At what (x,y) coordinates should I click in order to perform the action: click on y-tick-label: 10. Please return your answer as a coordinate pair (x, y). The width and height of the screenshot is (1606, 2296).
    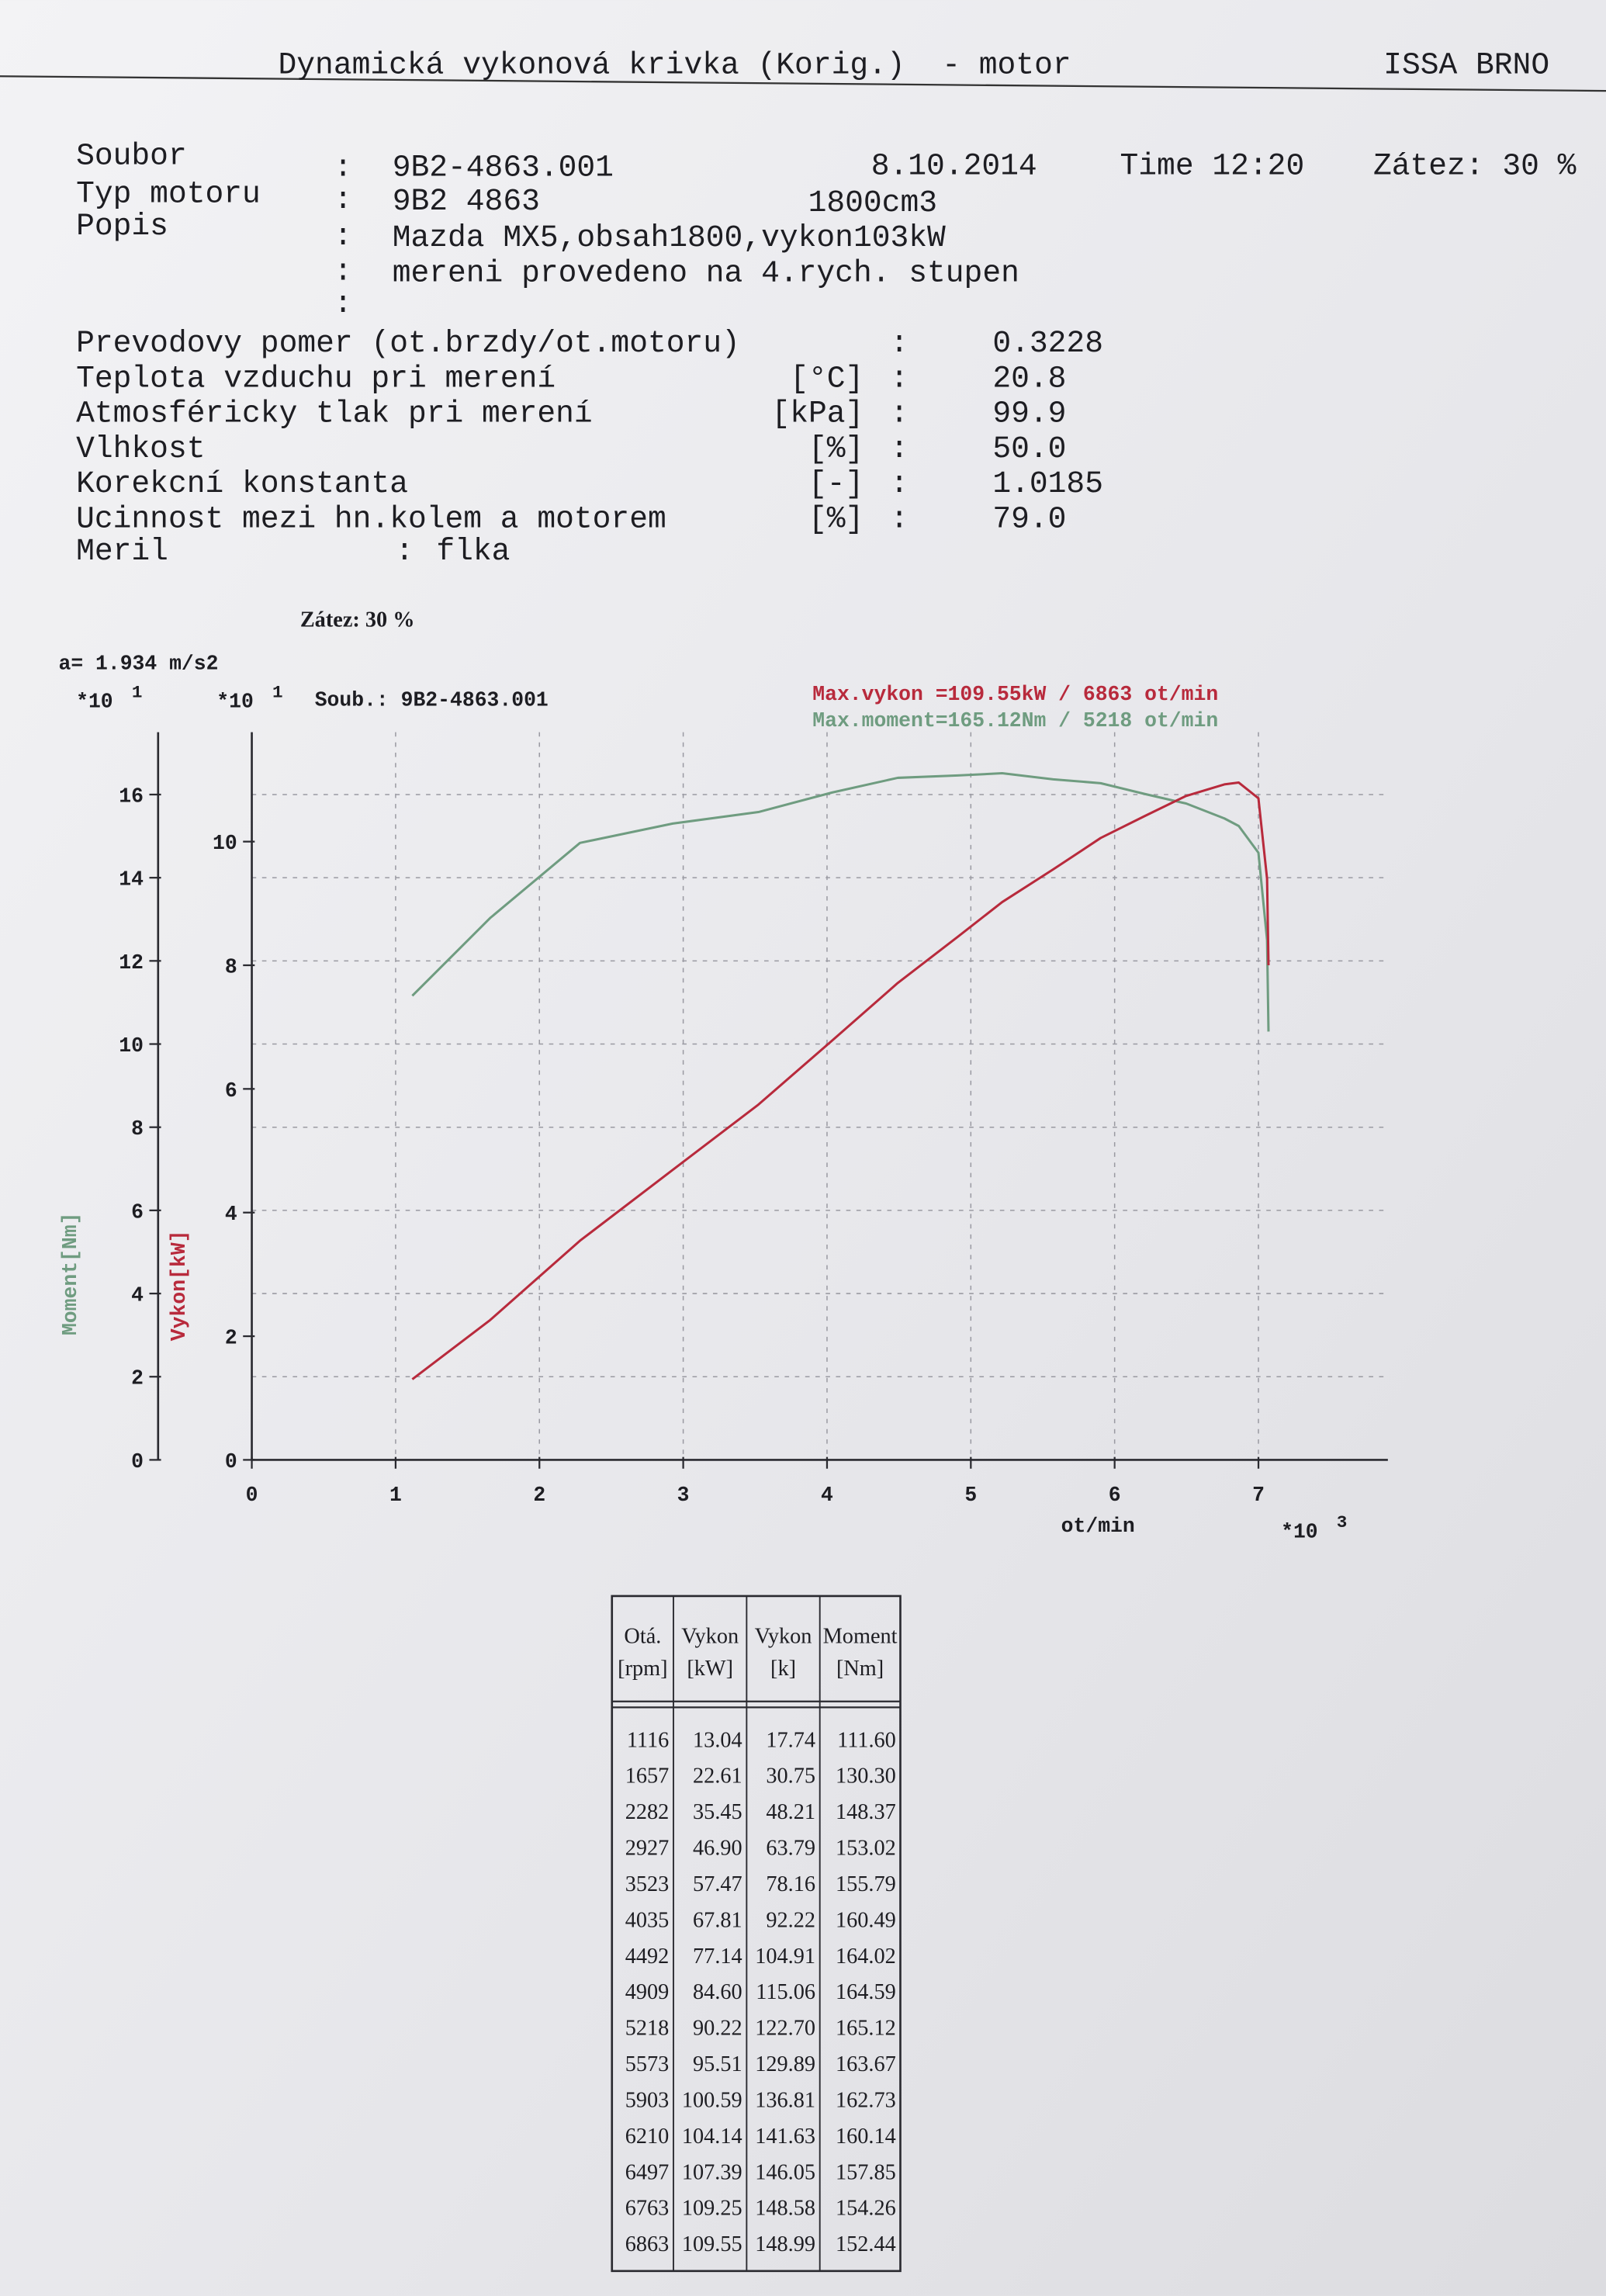
    Looking at the image, I should click on (132, 1046).